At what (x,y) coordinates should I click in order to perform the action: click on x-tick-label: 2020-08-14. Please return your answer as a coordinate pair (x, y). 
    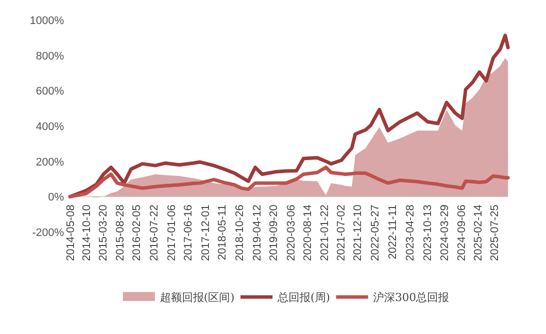
    Looking at the image, I should click on (308, 232).